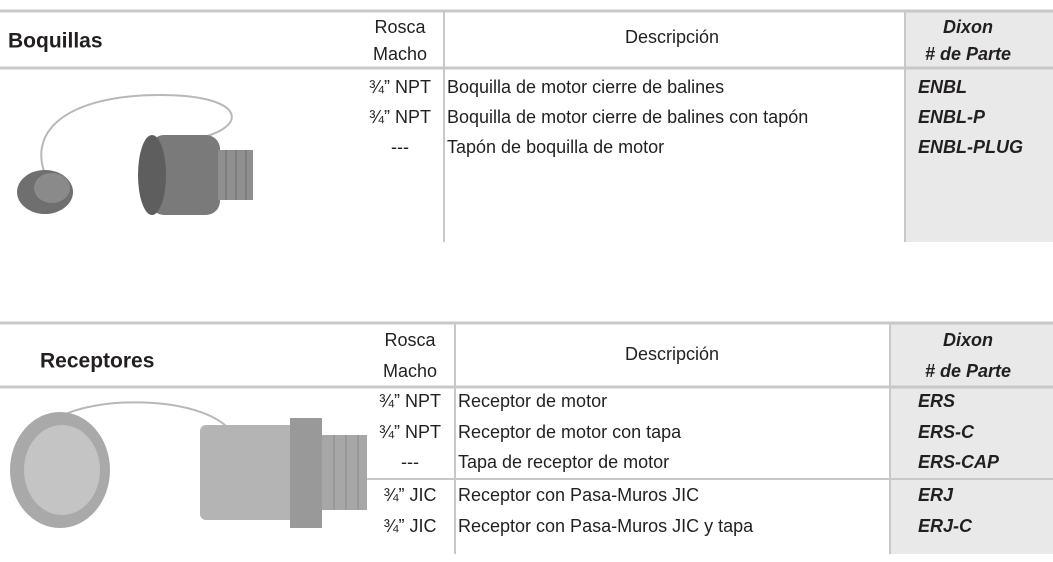 This screenshot has width=1053, height=562. What do you see at coordinates (936, 495) in the screenshot?
I see `part-number-cell: ERJ` at bounding box center [936, 495].